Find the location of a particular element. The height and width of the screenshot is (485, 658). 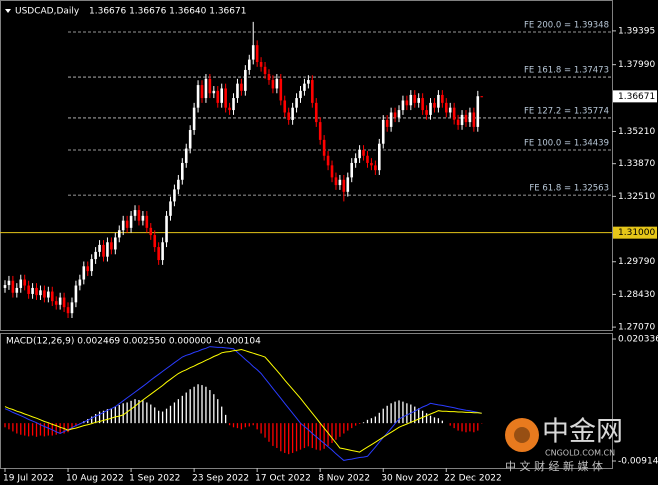

x-tick-label: 10 Aug 2022 is located at coordinates (95, 479).